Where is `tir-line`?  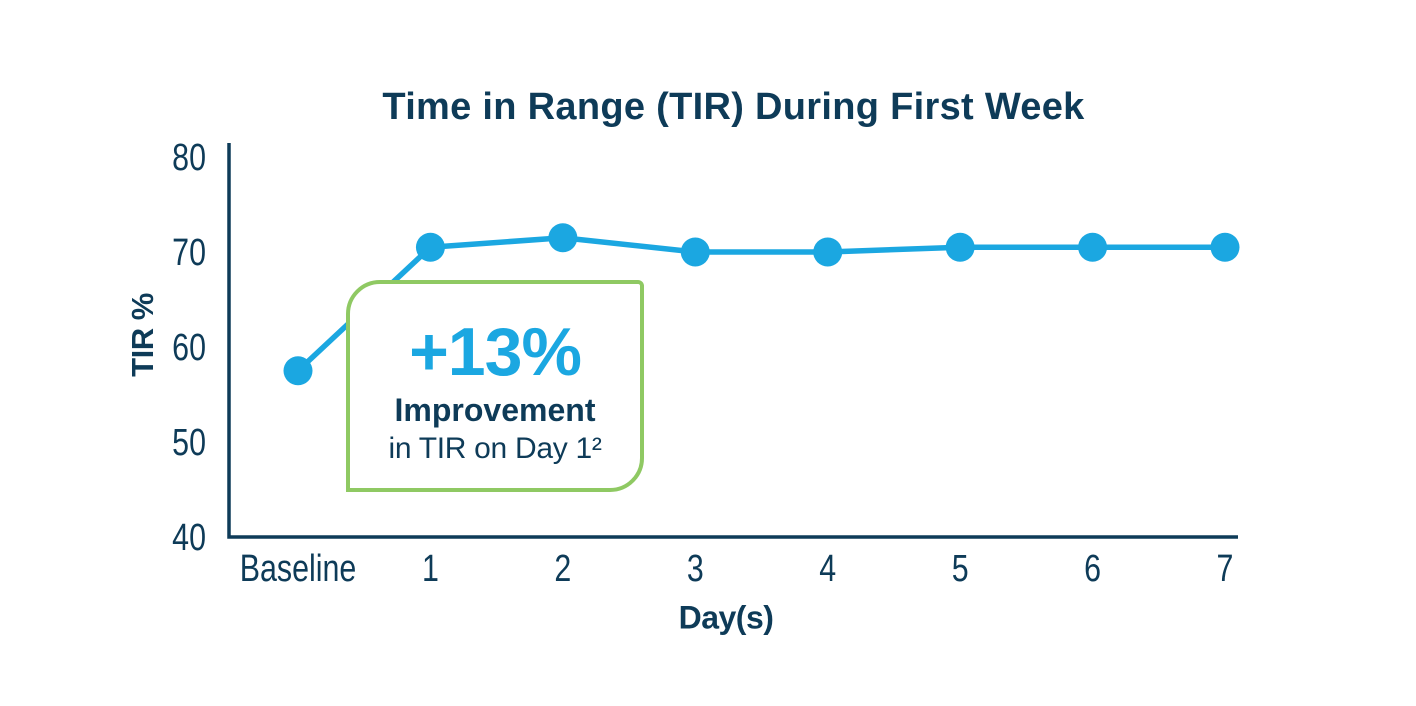
tir-line is located at coordinates (761, 304).